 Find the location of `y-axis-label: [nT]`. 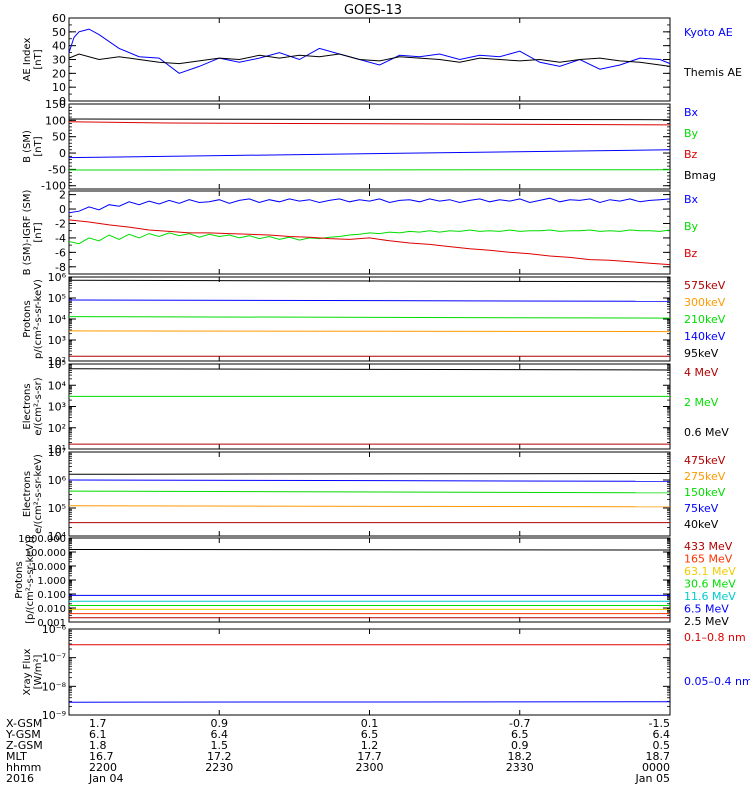

y-axis-label: [nT] is located at coordinates (38, 232).